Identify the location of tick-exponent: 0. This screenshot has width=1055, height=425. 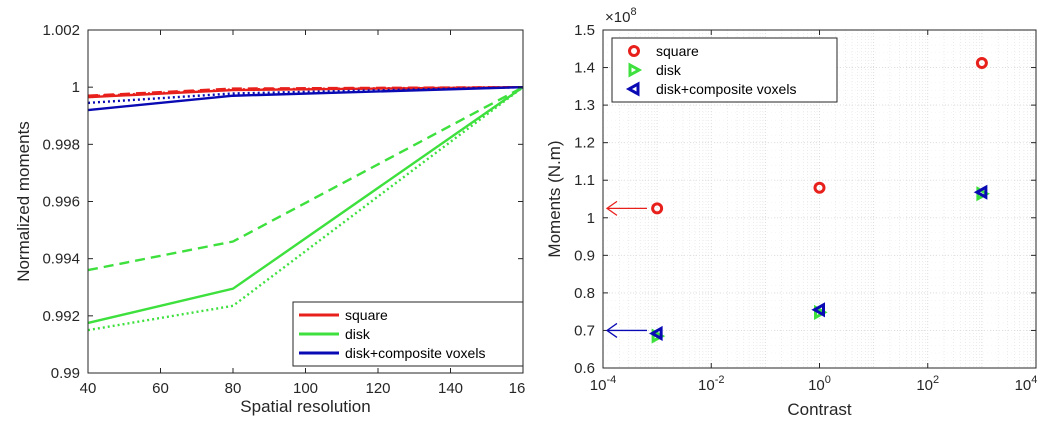
(828, 380).